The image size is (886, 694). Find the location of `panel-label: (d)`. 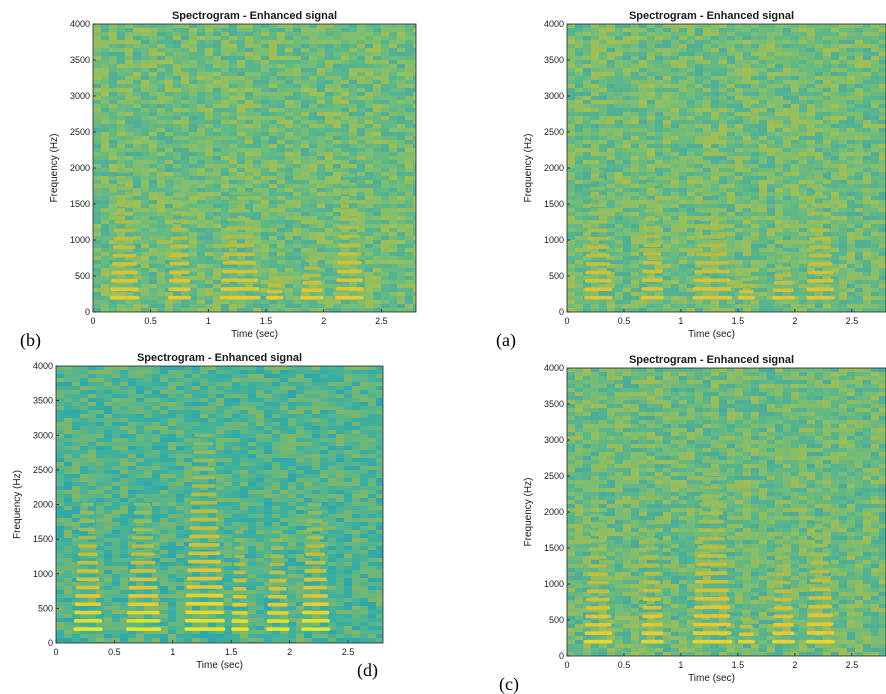

panel-label: (d) is located at coordinates (367, 670).